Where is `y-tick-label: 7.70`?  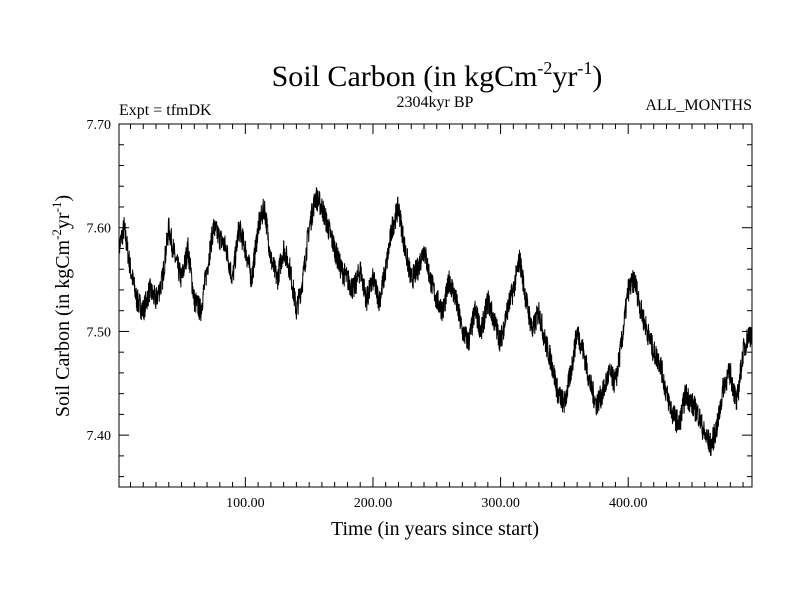
y-tick-label: 7.70 is located at coordinates (99, 125).